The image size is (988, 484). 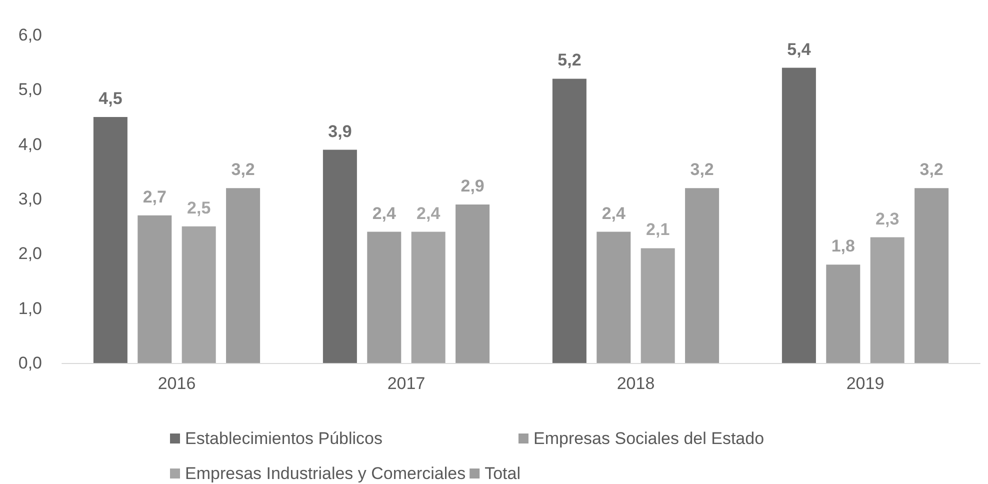 What do you see at coordinates (30, 90) in the screenshot?
I see `y-tick-label: 5,0` at bounding box center [30, 90].